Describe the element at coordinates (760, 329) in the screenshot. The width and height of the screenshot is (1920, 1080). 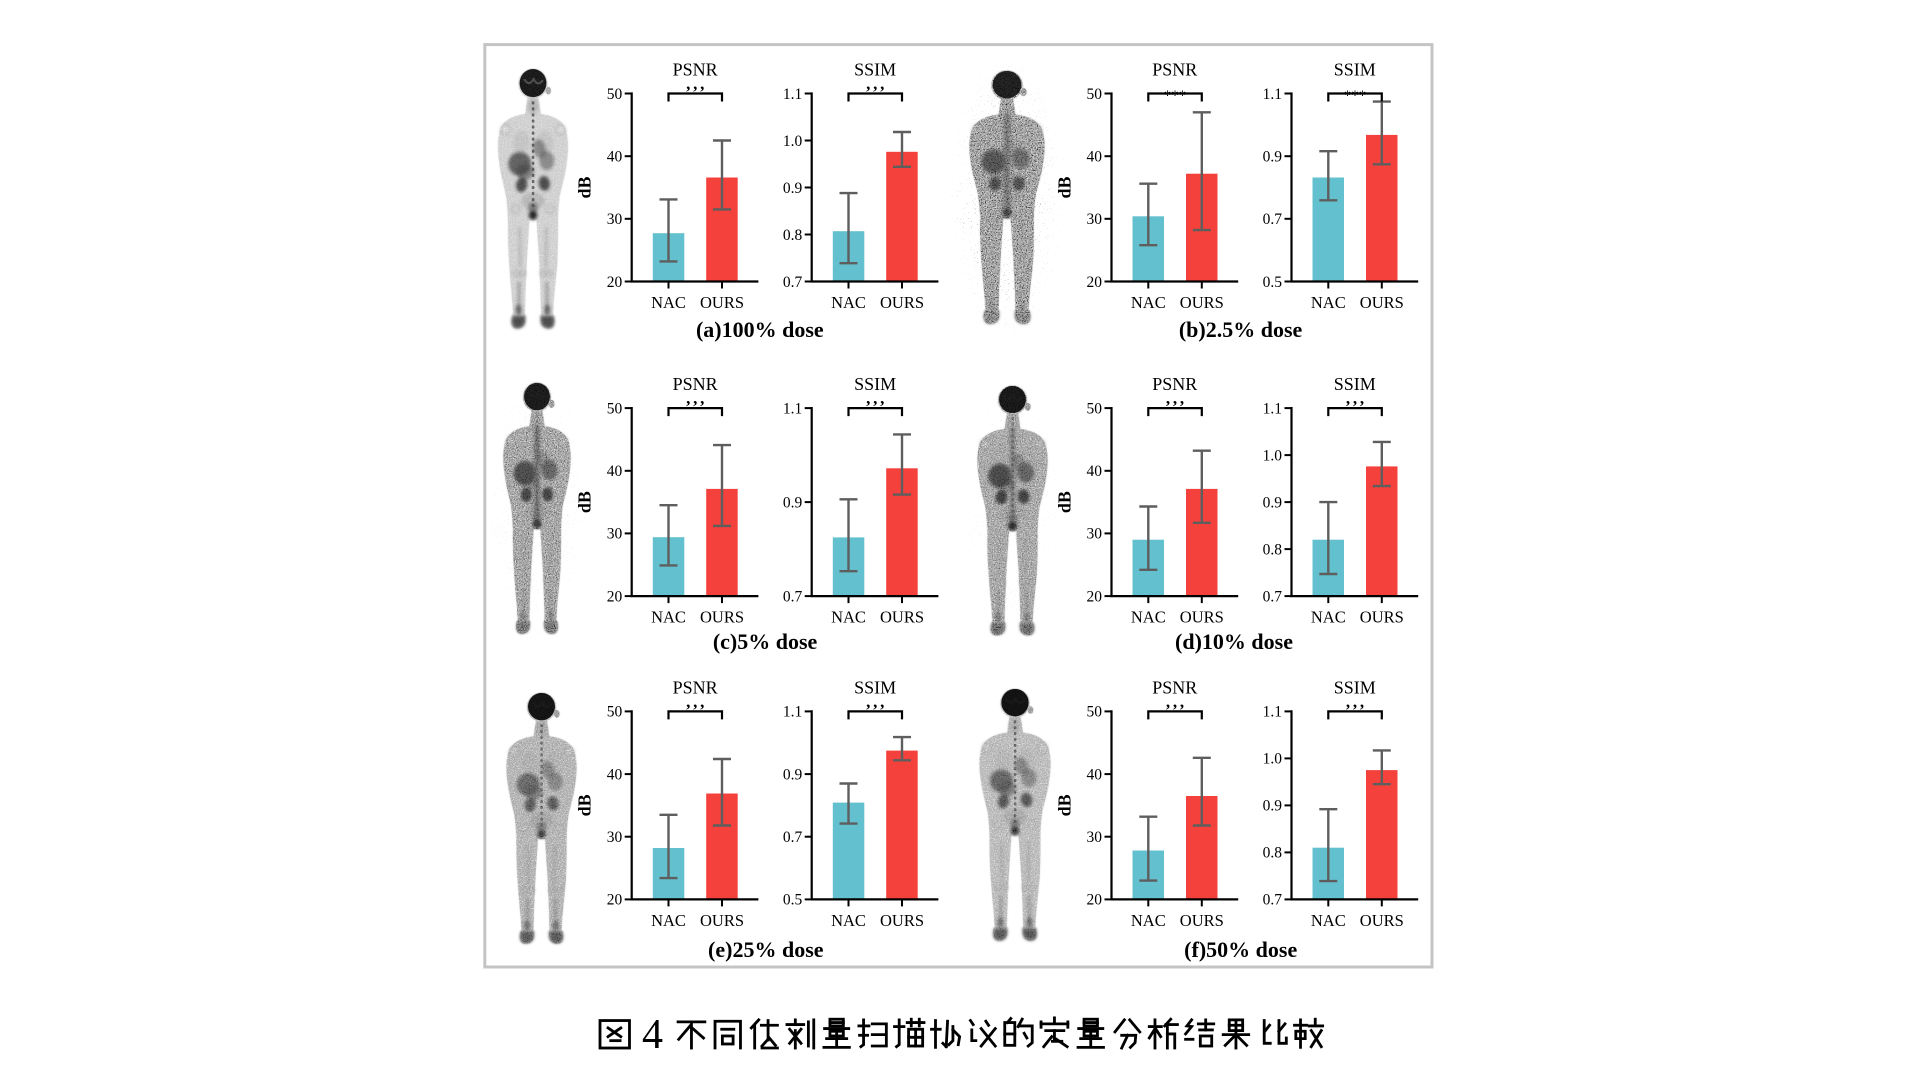
I see `svg-text: (a)100% dose` at that location.